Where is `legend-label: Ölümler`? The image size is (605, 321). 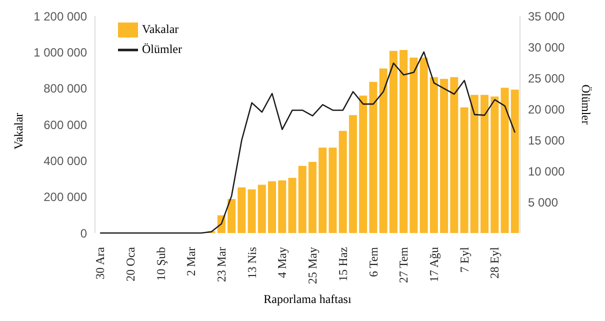 legend-label: Ölümler is located at coordinates (162, 49).